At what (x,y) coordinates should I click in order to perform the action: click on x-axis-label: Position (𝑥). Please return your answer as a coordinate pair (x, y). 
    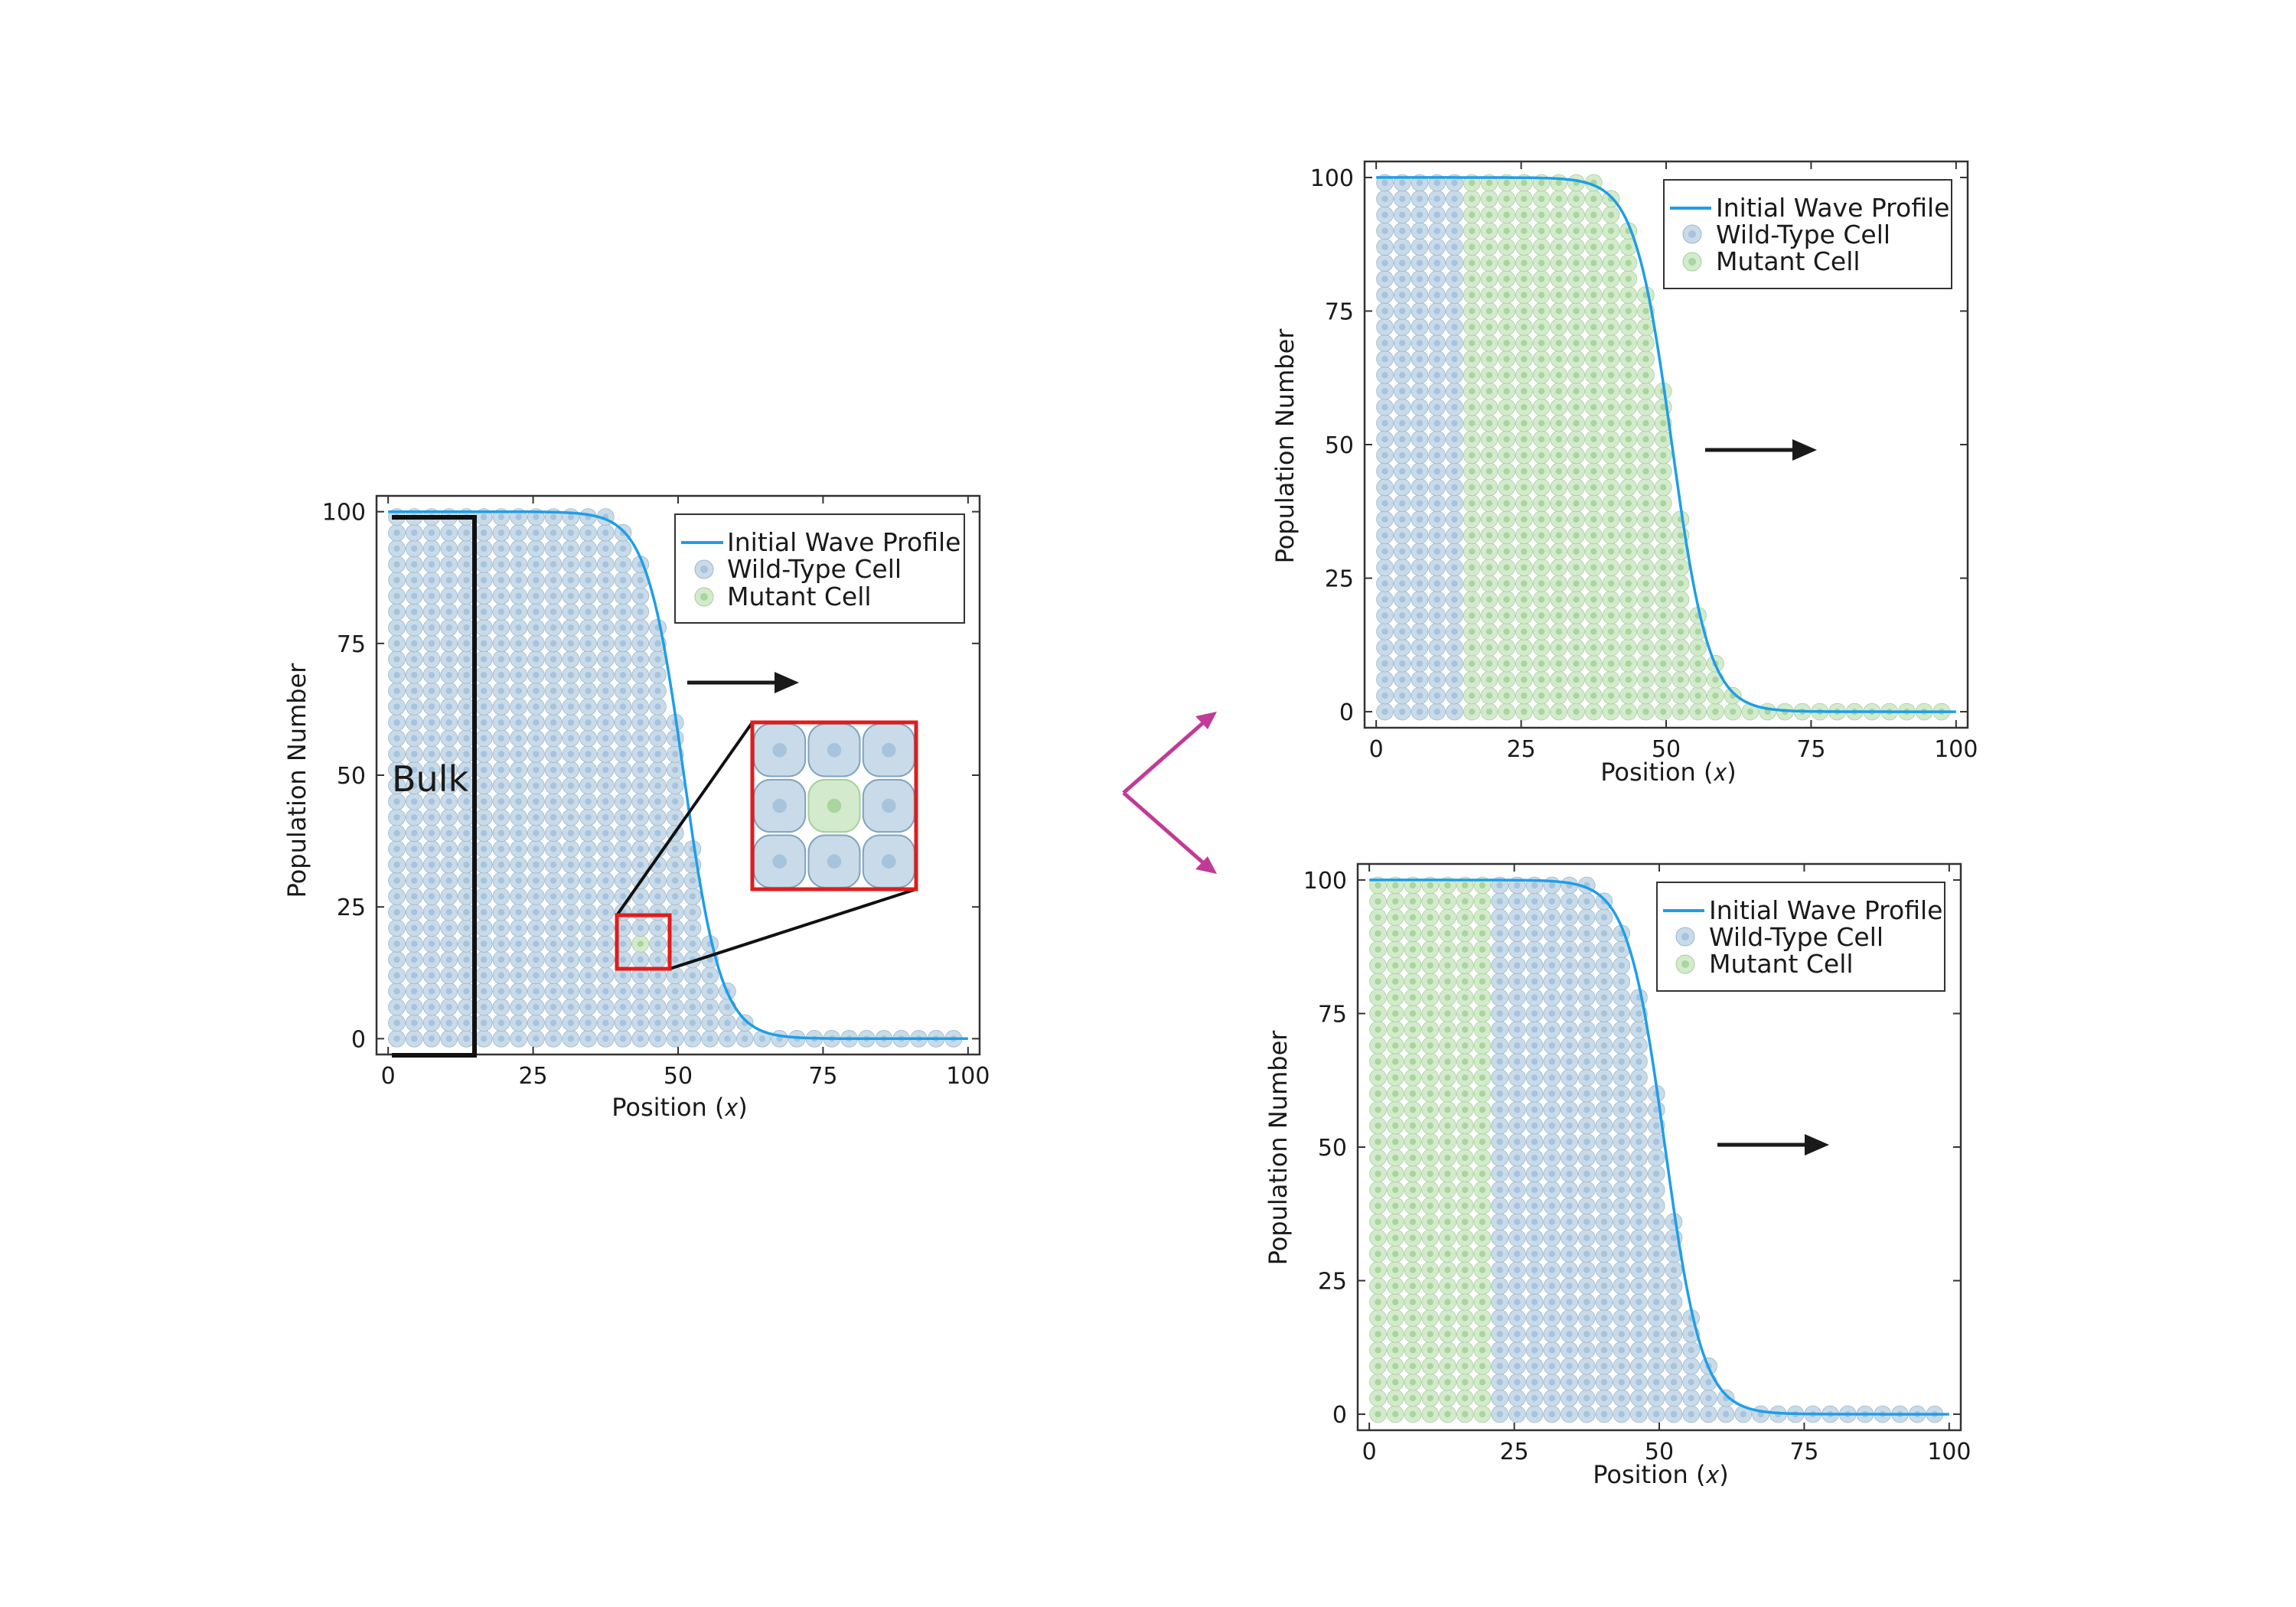
    Looking at the image, I should click on (1661, 1474).